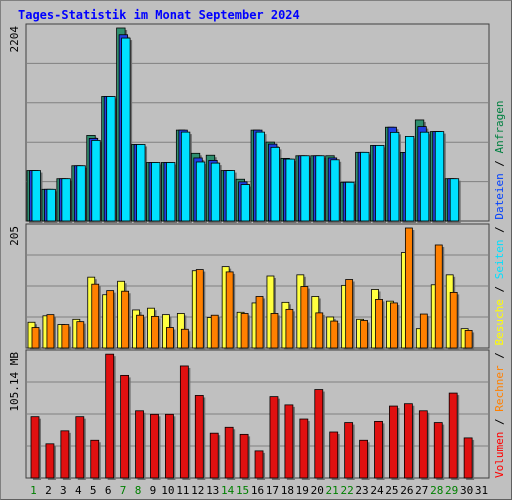 The width and height of the screenshot is (512, 500). Describe the element at coordinates (272, 490) in the screenshot. I see `x-tick-label: 17` at that location.